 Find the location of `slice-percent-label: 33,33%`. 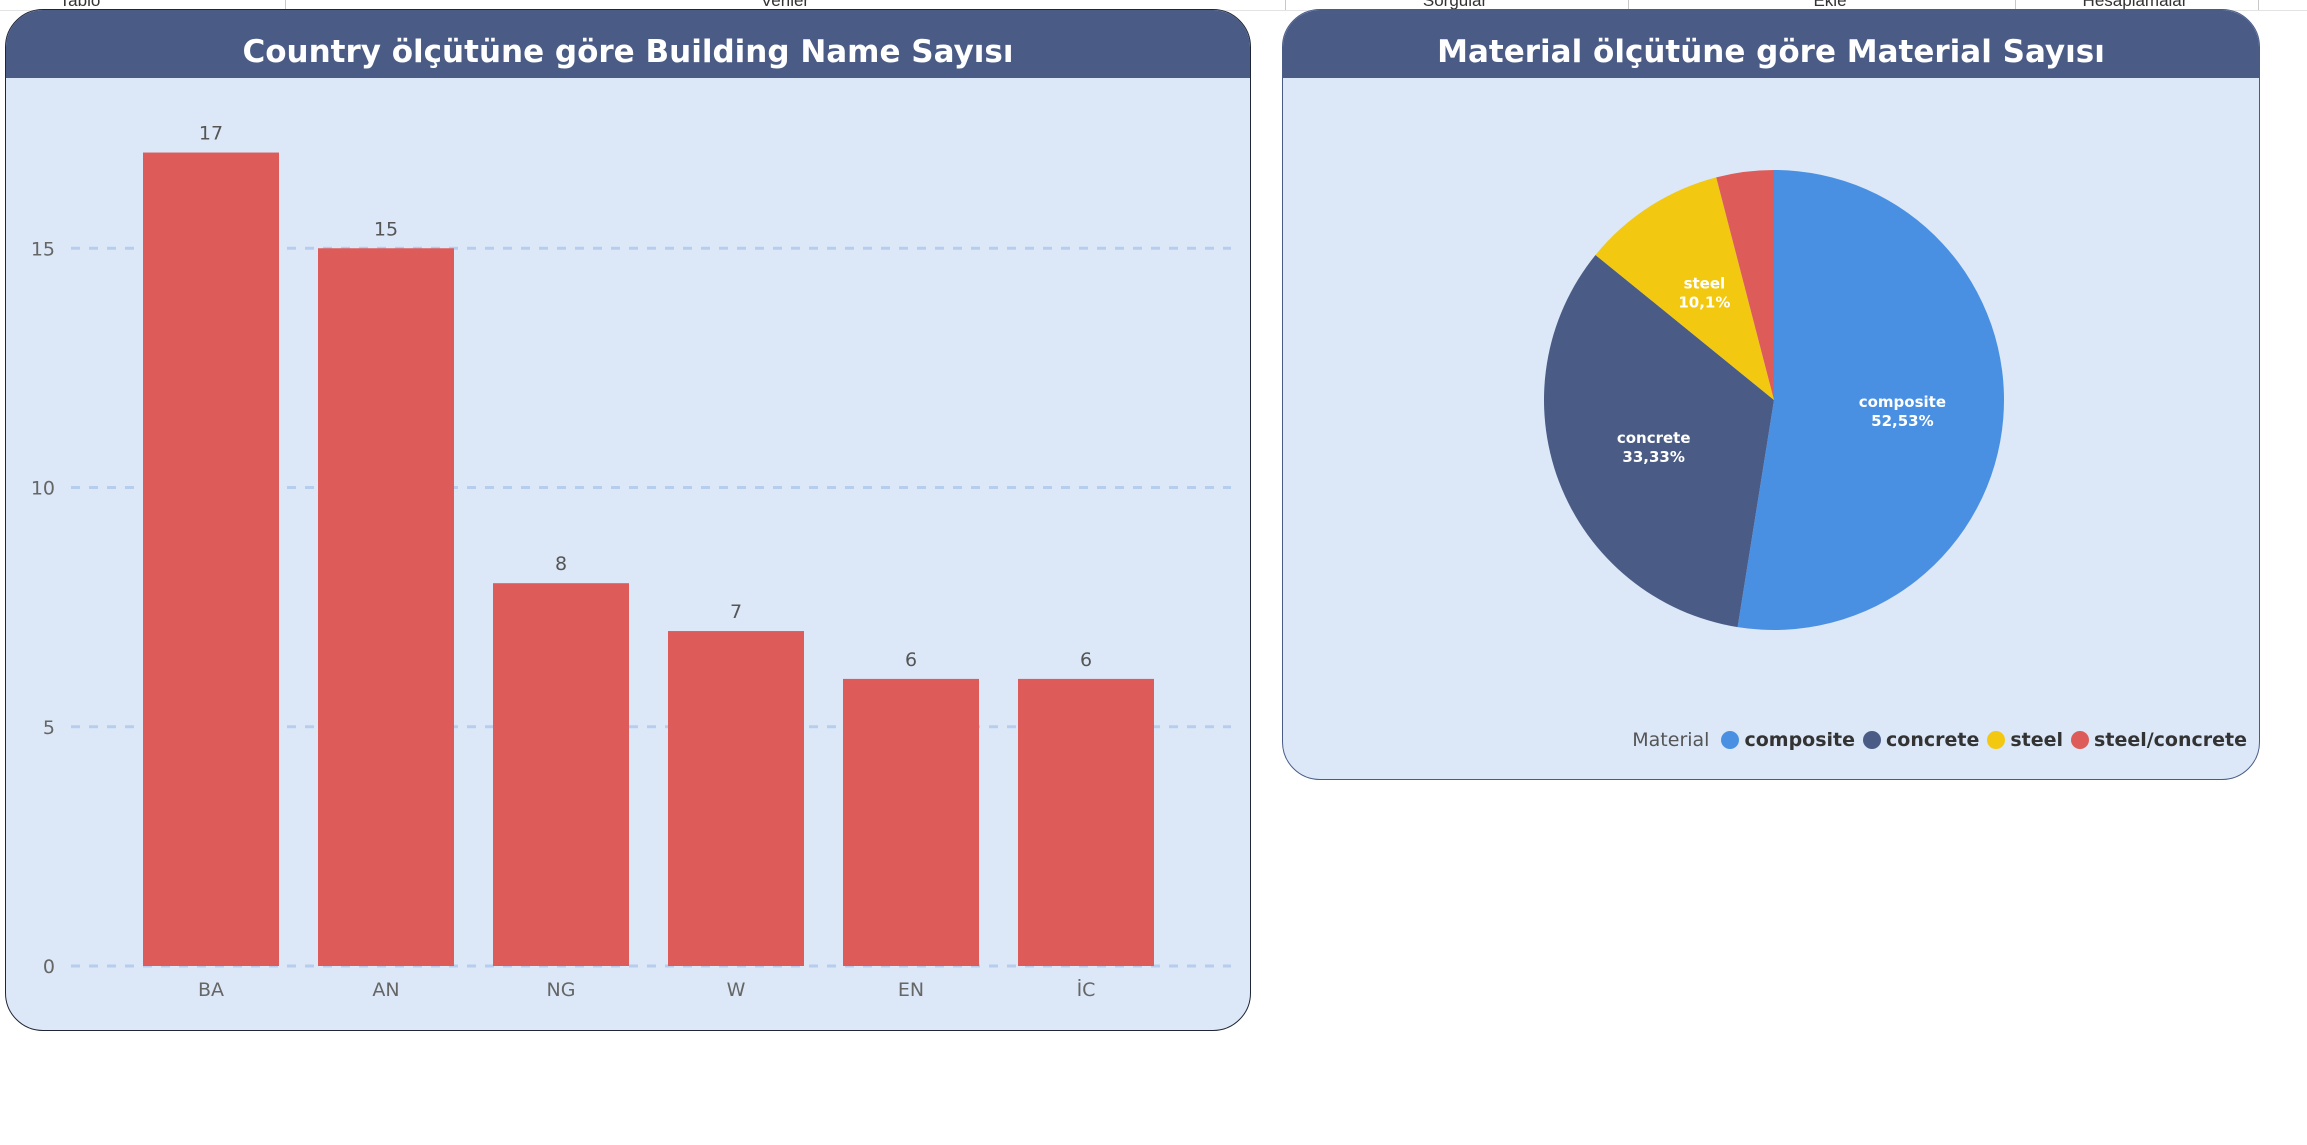

slice-percent-label: 33,33% is located at coordinates (1653, 457).